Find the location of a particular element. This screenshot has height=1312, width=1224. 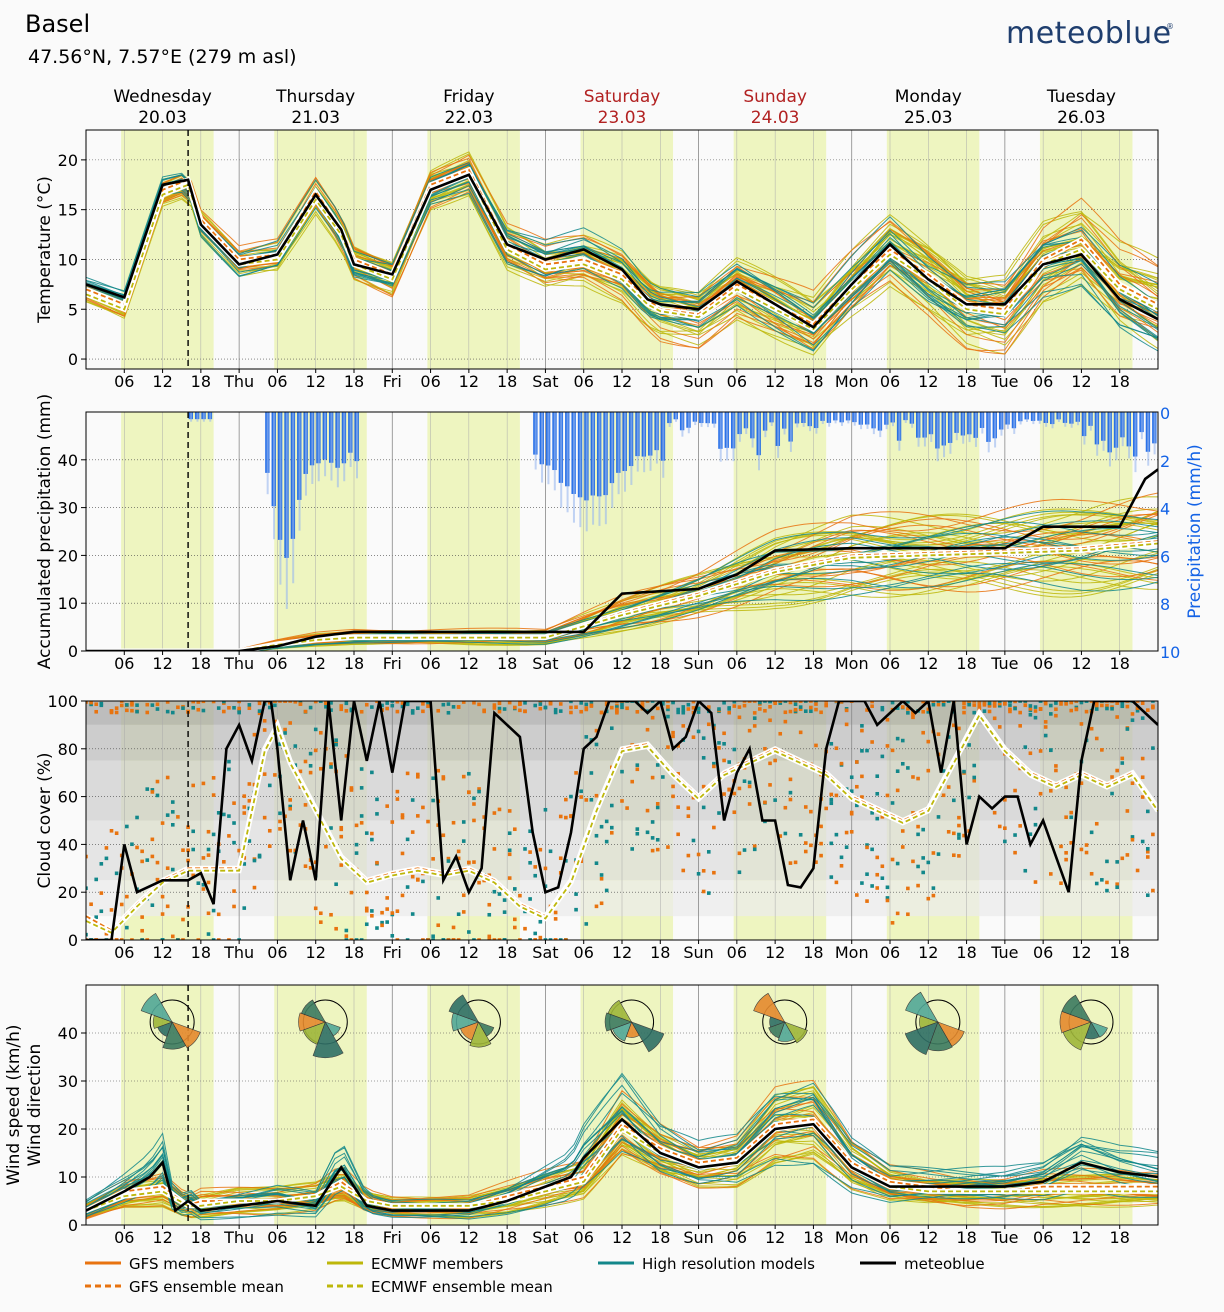

day-name-4: Sunday is located at coordinates (775, 97).